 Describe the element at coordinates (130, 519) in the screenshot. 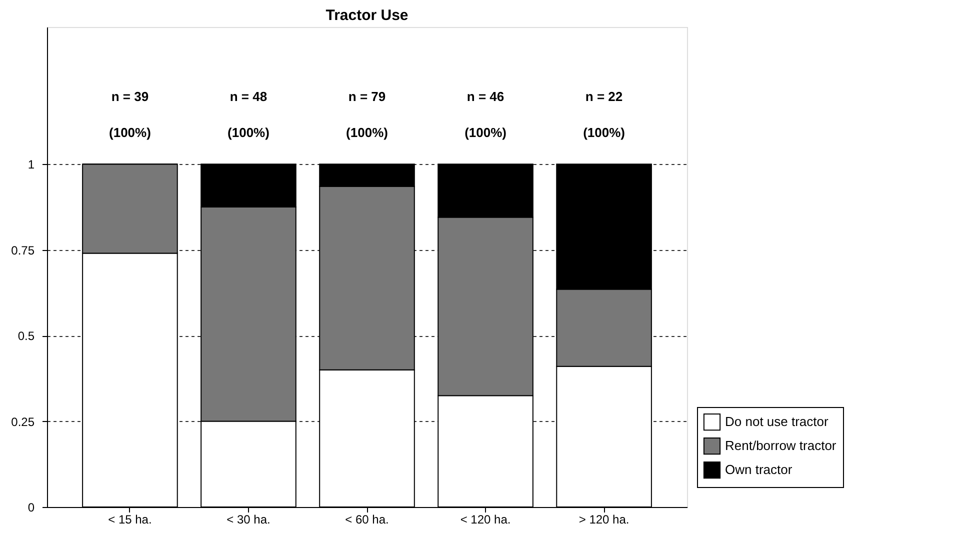

I see `x-tick-label: < 15 ha.` at that location.